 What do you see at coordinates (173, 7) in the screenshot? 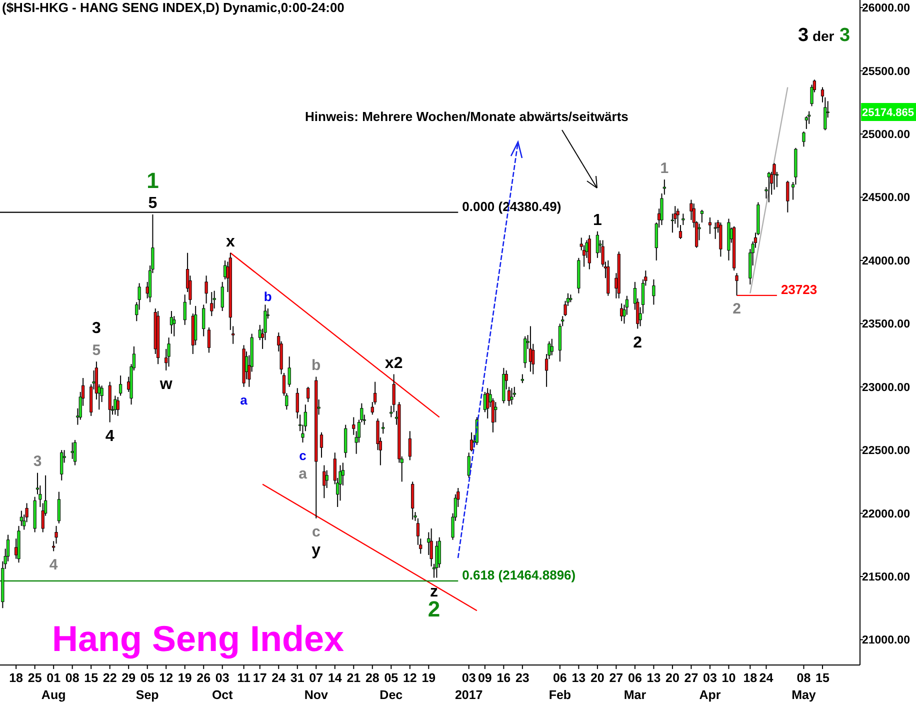
I see `chart-title: ($HSI-HKG - HANG SENG INDEX,D) Dynamic,0:00-24:00` at bounding box center [173, 7].